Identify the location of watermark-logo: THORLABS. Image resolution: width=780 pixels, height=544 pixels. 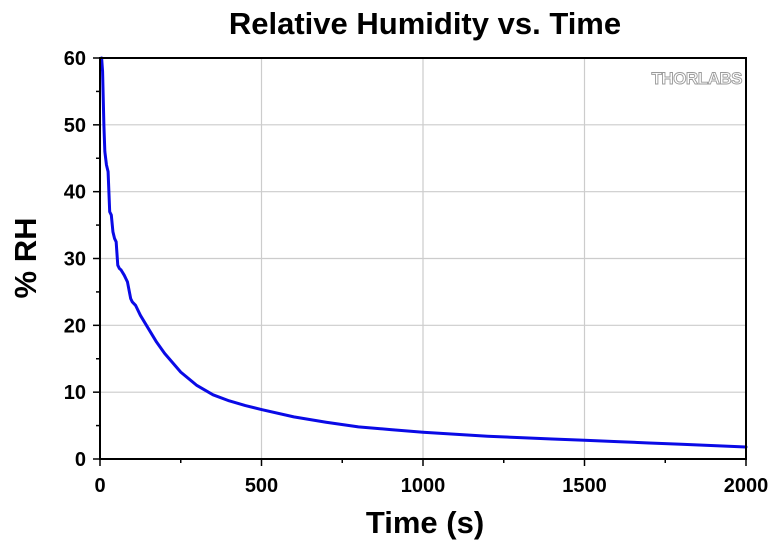
(697, 78).